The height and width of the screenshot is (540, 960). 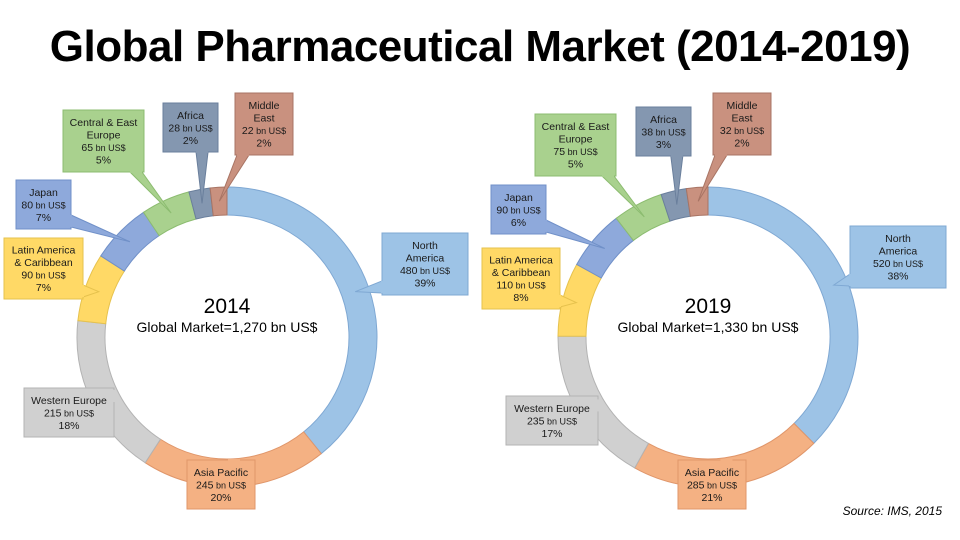 What do you see at coordinates (518, 223) in the screenshot?
I see `callout-percent: 6%` at bounding box center [518, 223].